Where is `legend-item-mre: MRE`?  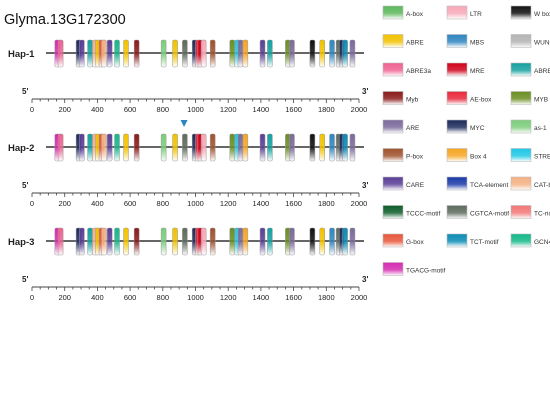
legend-item-mre: MRE is located at coordinates (465, 69).